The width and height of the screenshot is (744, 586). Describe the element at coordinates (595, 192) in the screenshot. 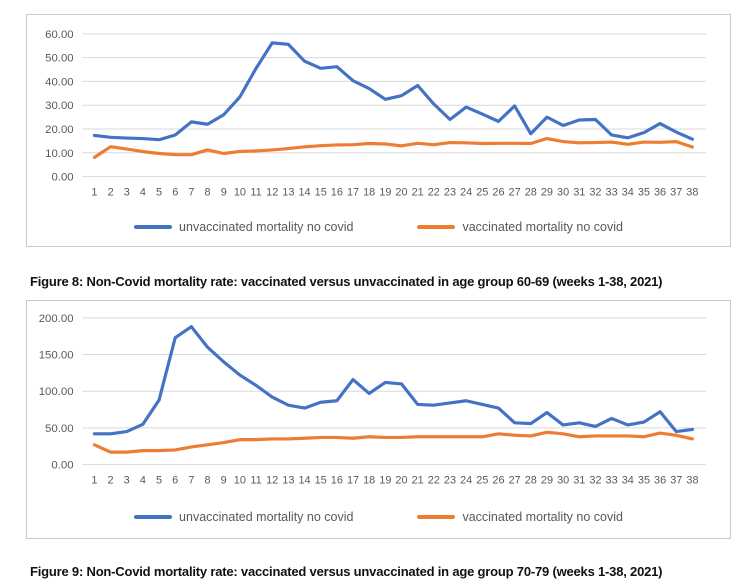

I see `svg-text: 32` at that location.